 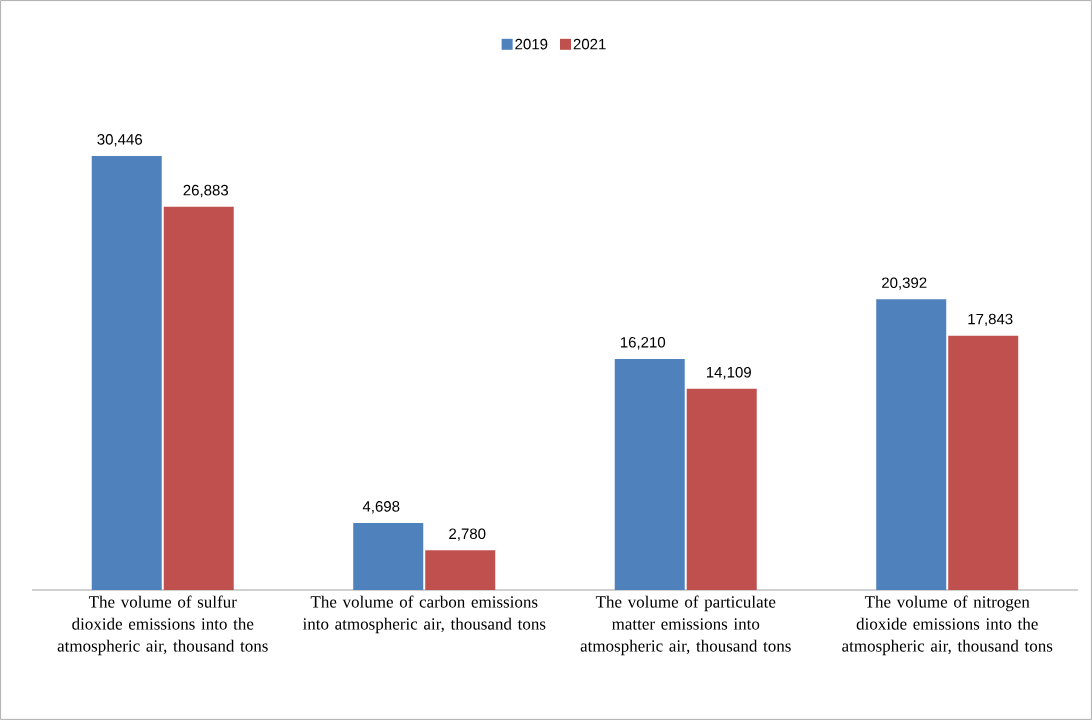 I want to click on data-label: 30,446, so click(x=120, y=140).